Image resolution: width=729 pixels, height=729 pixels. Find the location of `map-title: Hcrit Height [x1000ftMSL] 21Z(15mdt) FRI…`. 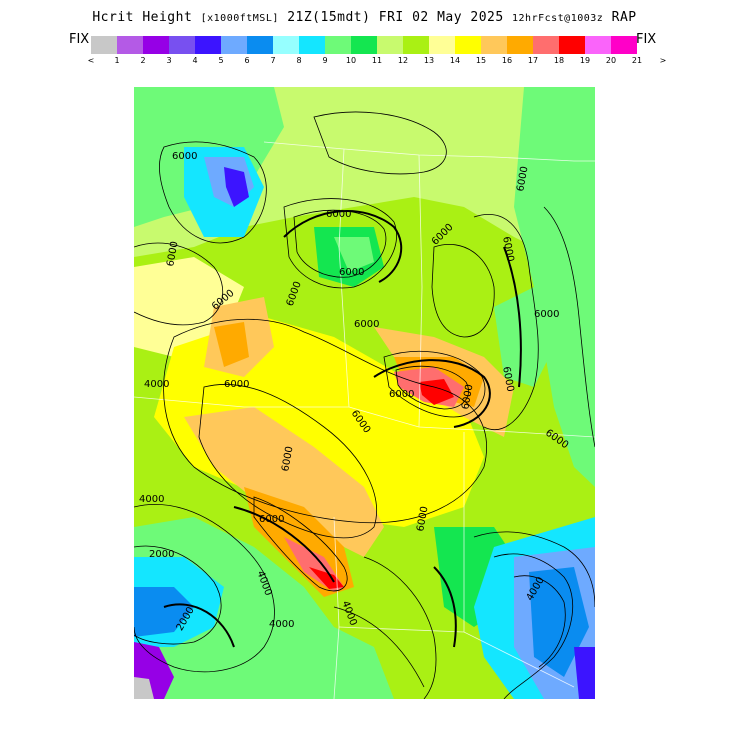

map-title: Hcrit Height [x1000ftMSL] 21Z(15mdt) FRI… is located at coordinates (364, 17).